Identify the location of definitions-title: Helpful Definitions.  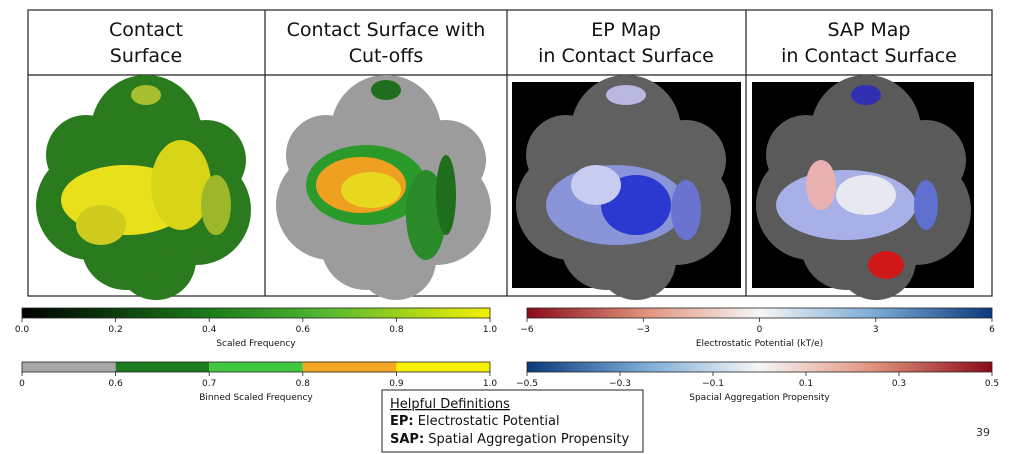
(450, 404).